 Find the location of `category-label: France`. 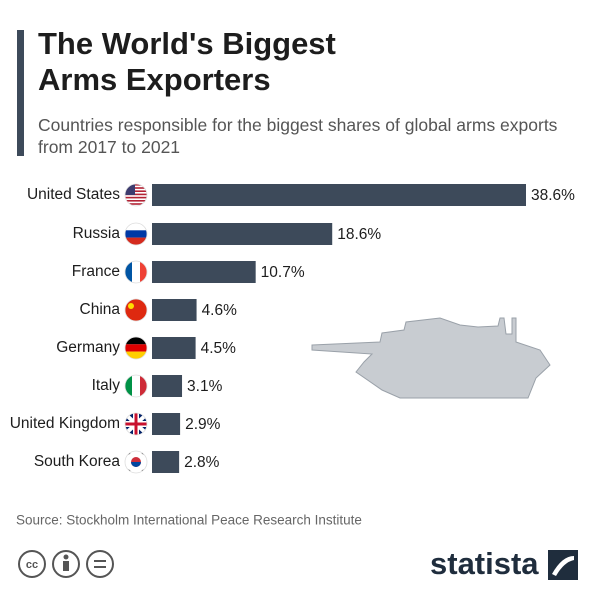

category-label: France is located at coordinates (95, 271).